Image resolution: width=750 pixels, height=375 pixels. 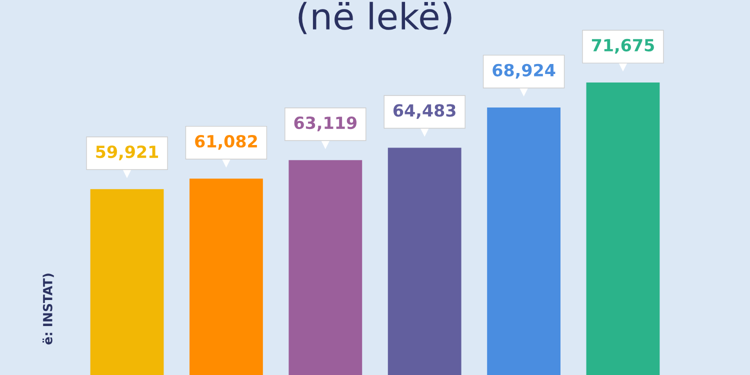 I want to click on annotation: ë: INSTAT), so click(x=48, y=309).